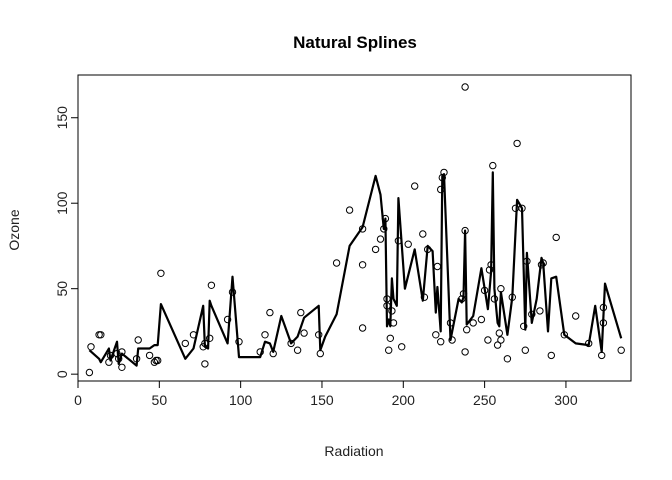 This screenshot has height=480, width=672. Describe the element at coordinates (62, 289) in the screenshot. I see `y-tick-label: 50` at that location.